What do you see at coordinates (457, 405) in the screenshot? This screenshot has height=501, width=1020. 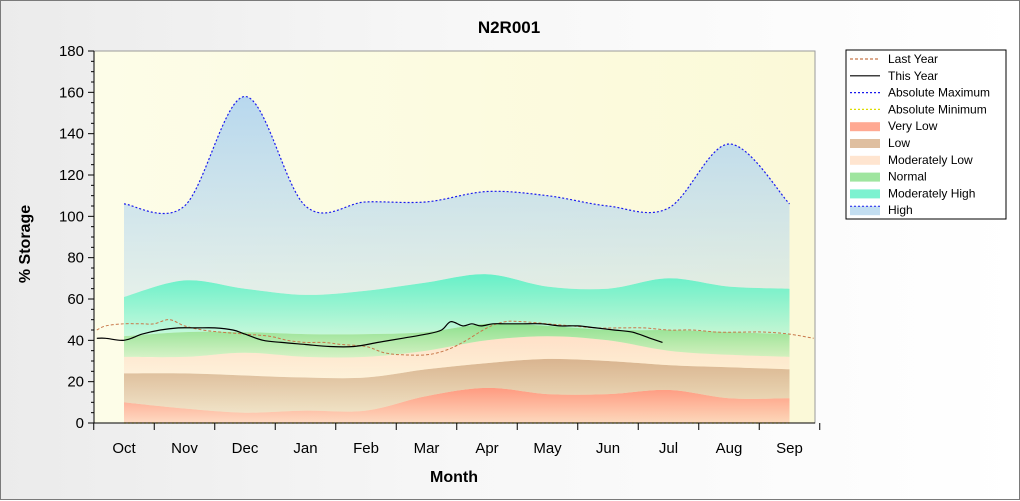 I see `band-very-low` at bounding box center [457, 405].